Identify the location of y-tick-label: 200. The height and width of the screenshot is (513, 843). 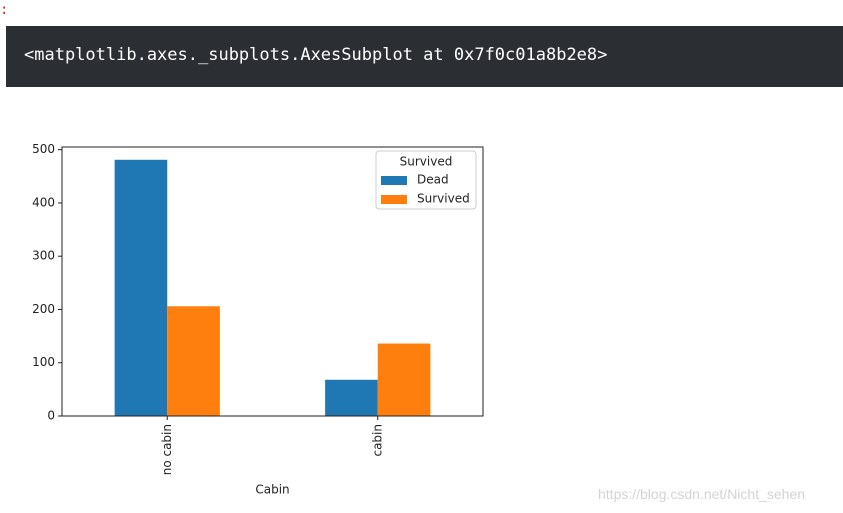
(43, 309).